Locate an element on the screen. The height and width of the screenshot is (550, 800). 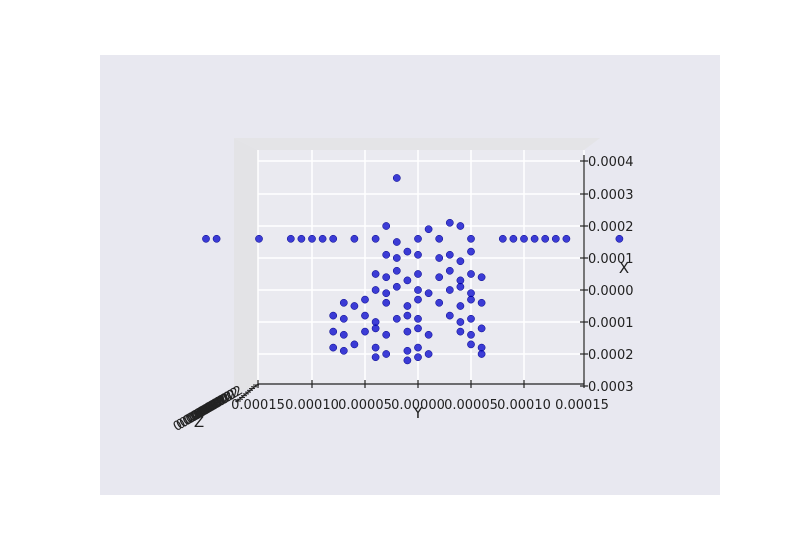
x-tick-label: 0.0000 is located at coordinates (611, 291).